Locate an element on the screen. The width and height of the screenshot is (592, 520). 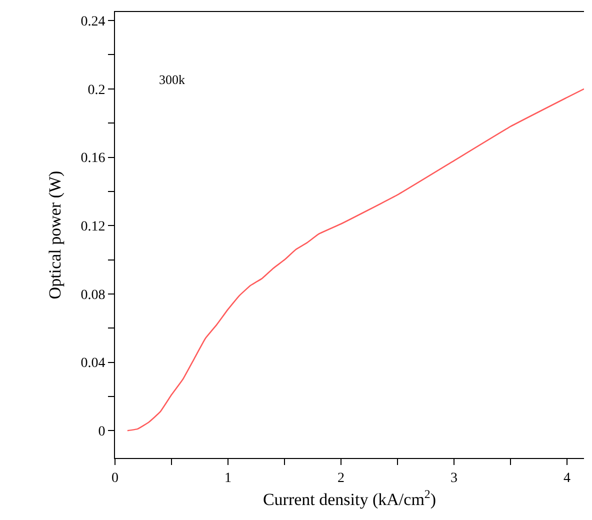
y-axis-title: Optical power (W) is located at coordinates (54, 235).